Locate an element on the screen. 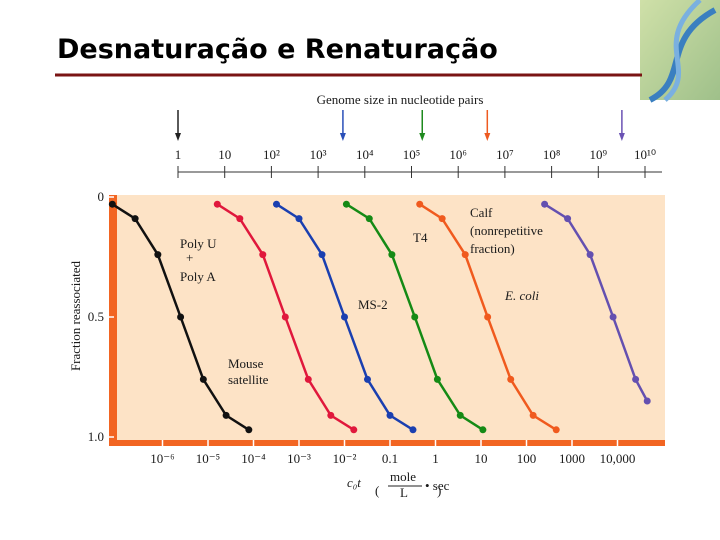  dna-image is located at coordinates (680, 51).